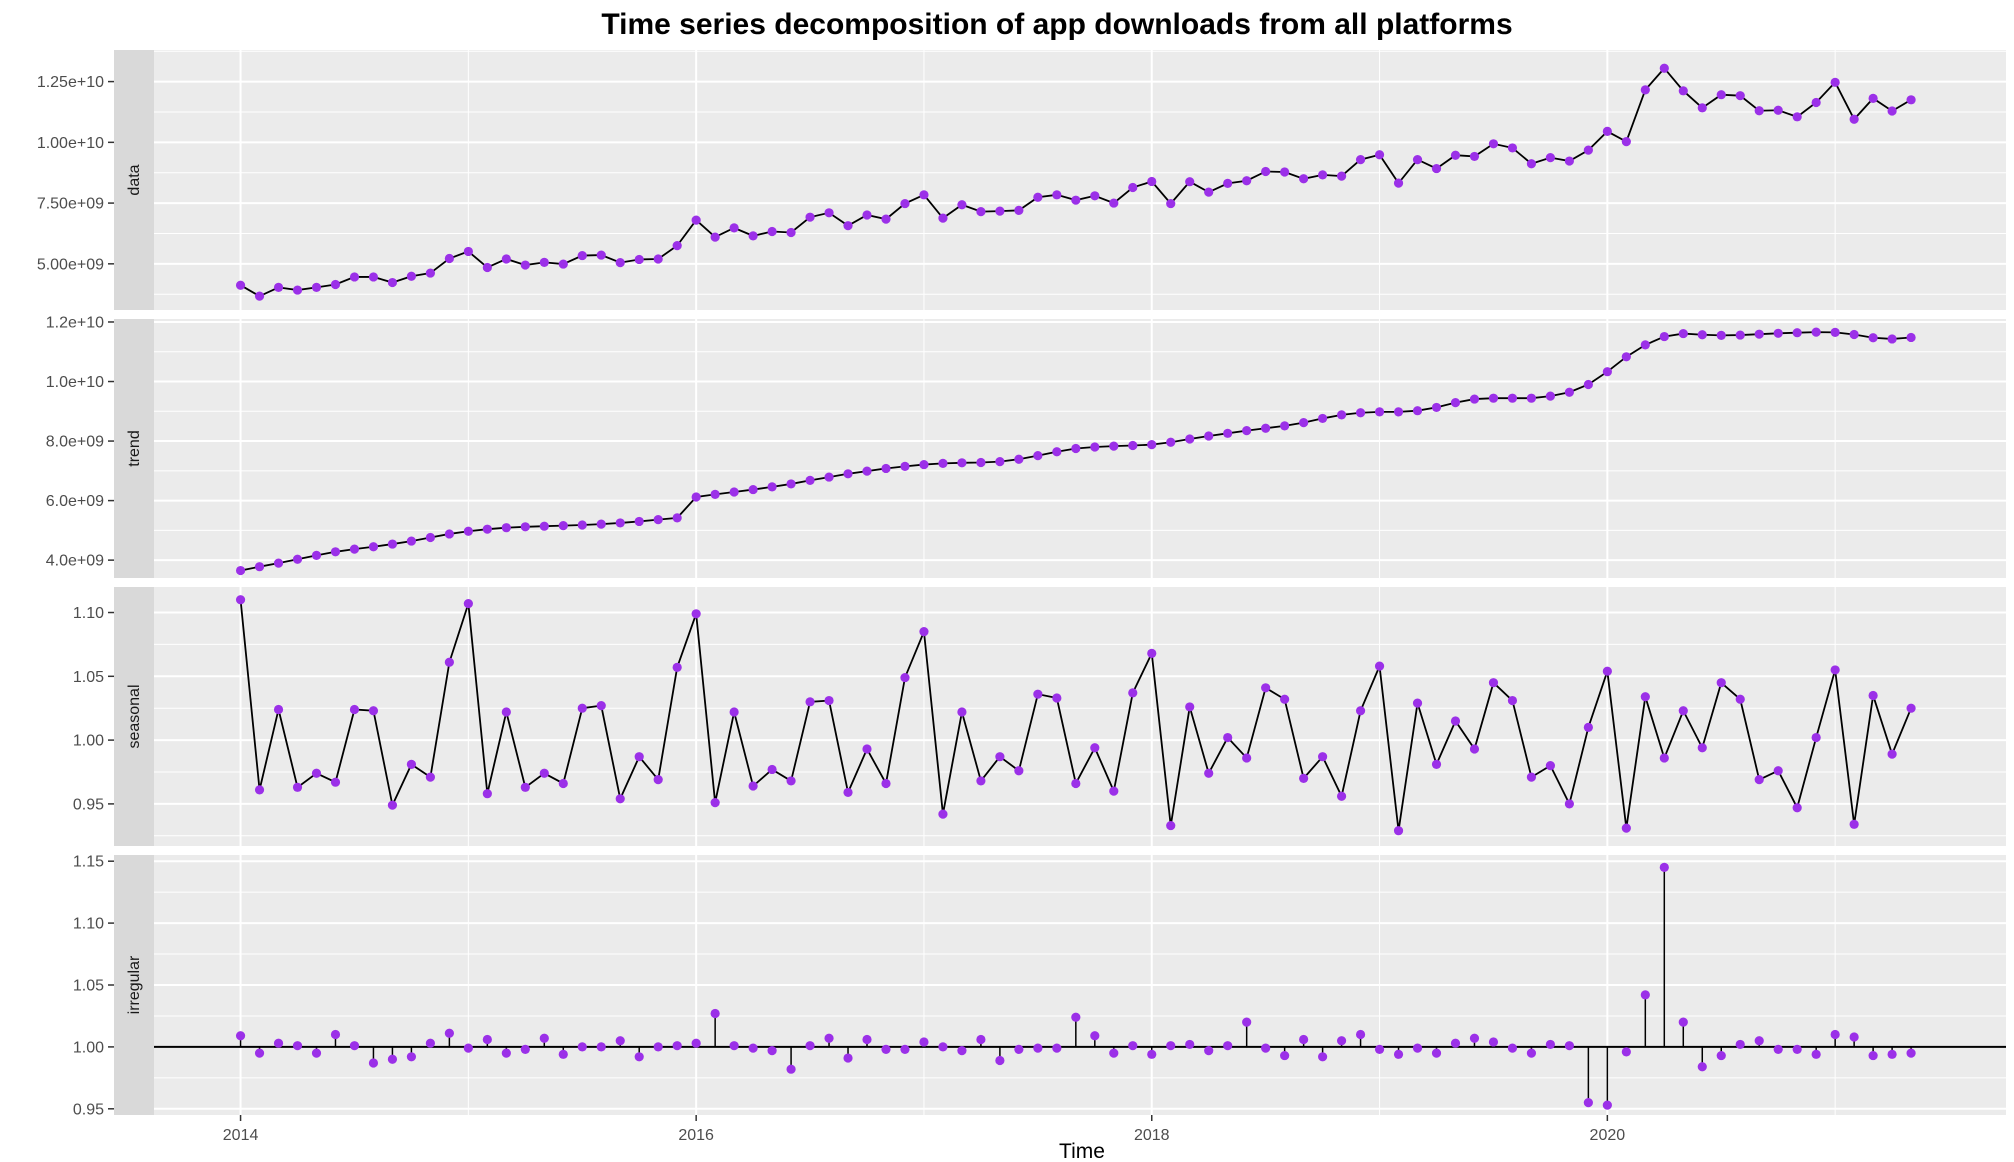 This screenshot has width=2014, height=1162. I want to click on strip-data, so click(134, 180).